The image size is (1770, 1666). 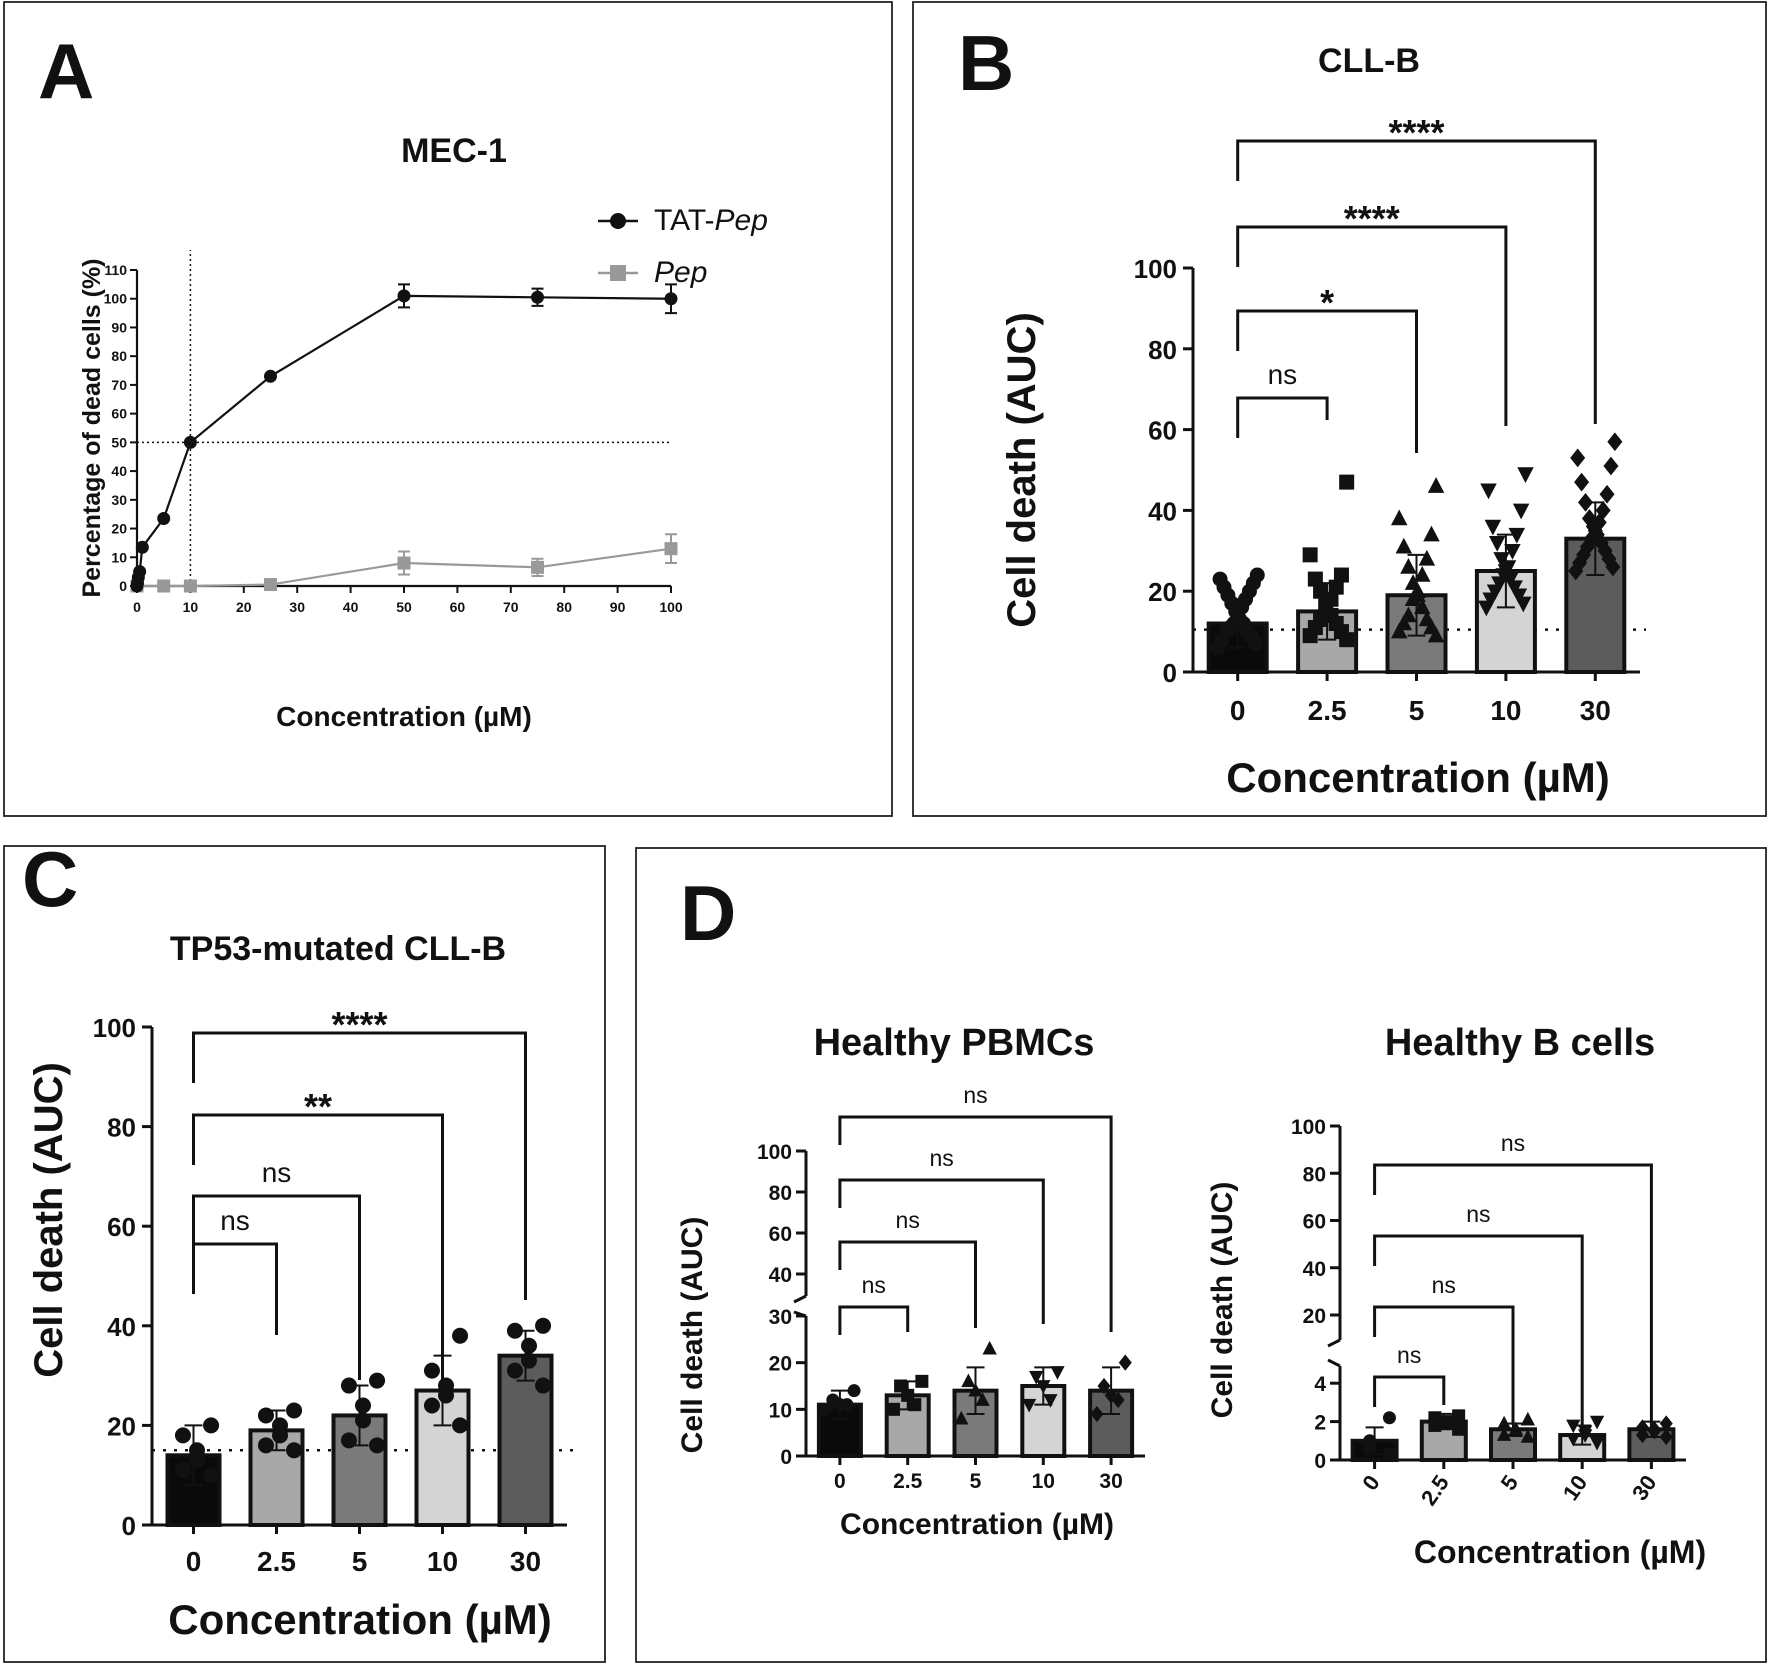 What do you see at coordinates (1416, 132) in the screenshot?
I see `significance-label-B: ****` at bounding box center [1416, 132].